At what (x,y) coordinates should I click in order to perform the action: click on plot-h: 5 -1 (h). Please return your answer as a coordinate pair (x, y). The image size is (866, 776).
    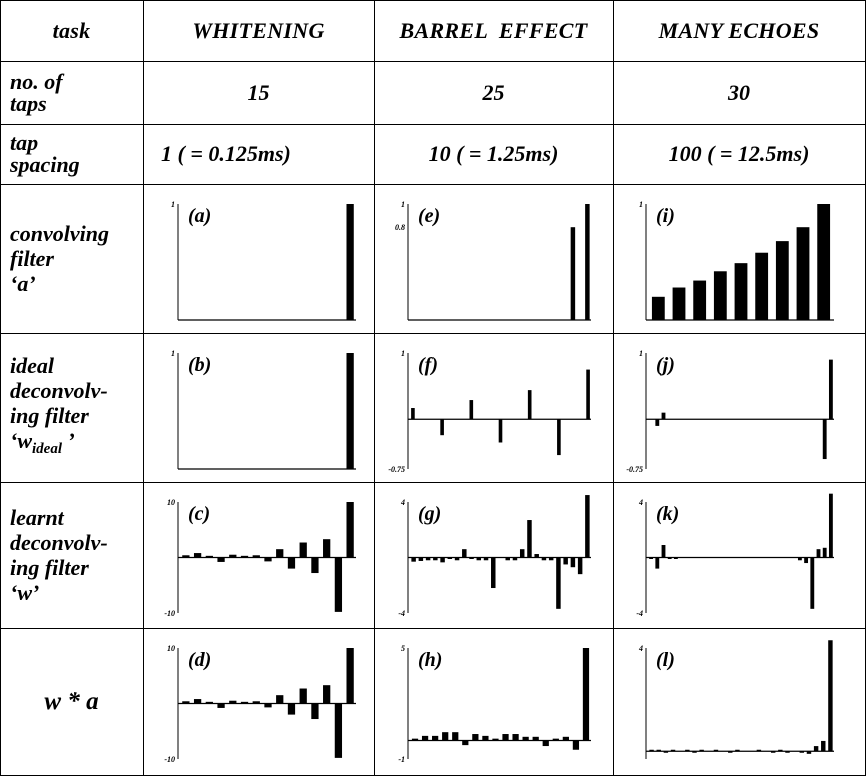
    Looking at the image, I should click on (492, 702).